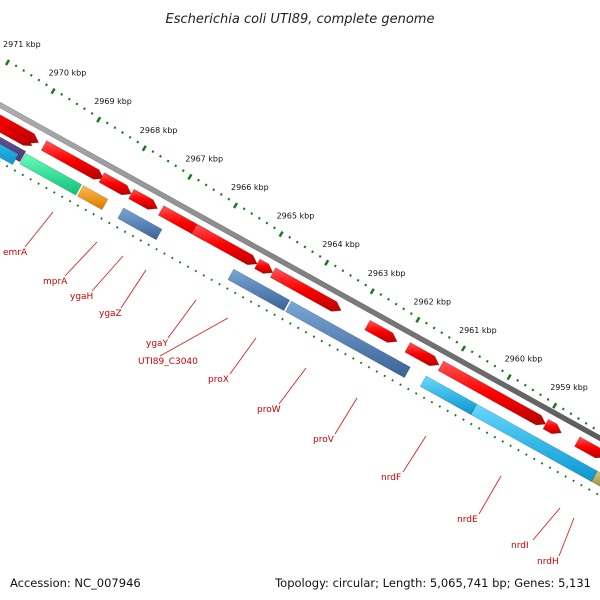 The image size is (600, 600). What do you see at coordinates (391, 478) in the screenshot?
I see `gene-label-nrdf: nrdF` at bounding box center [391, 478].